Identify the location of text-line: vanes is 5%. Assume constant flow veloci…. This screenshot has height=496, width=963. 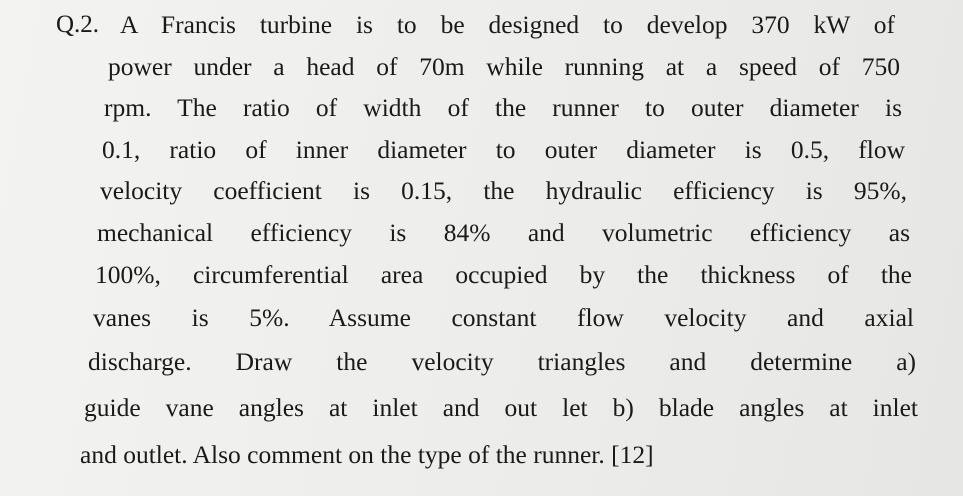
(503, 317).